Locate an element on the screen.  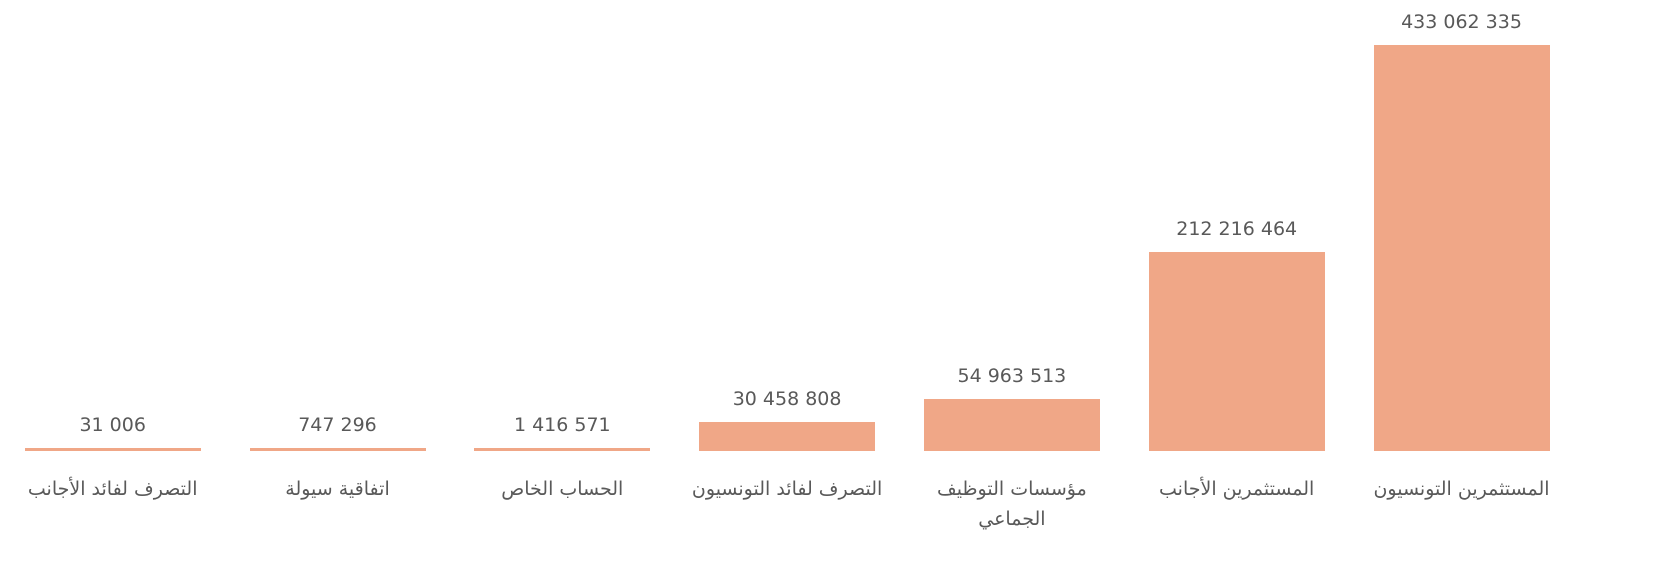
value-label: 30 458 808 is located at coordinates (787, 399).